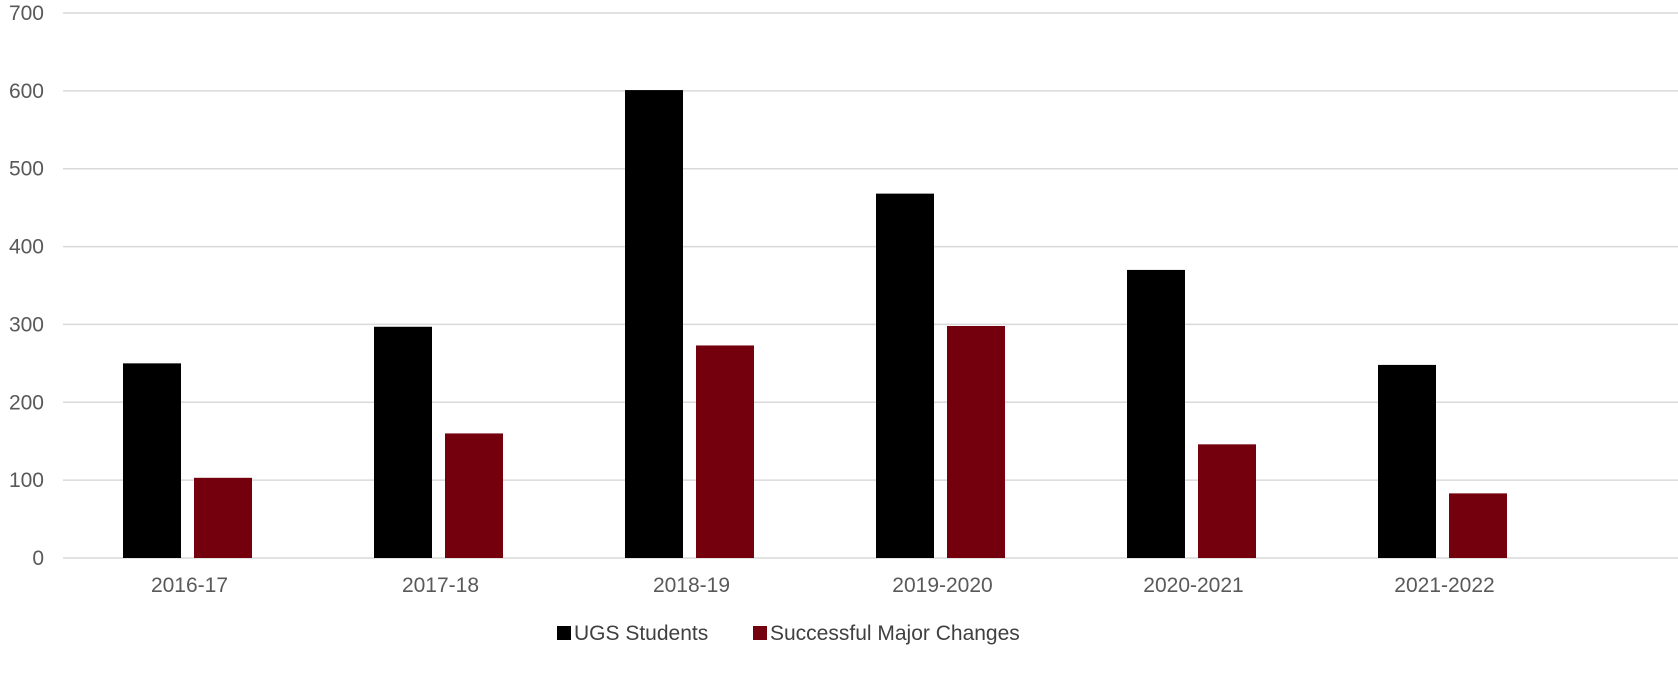 The height and width of the screenshot is (696, 1678). What do you see at coordinates (905, 375) in the screenshot?
I see `bar-ugs-students-2019-2020` at bounding box center [905, 375].